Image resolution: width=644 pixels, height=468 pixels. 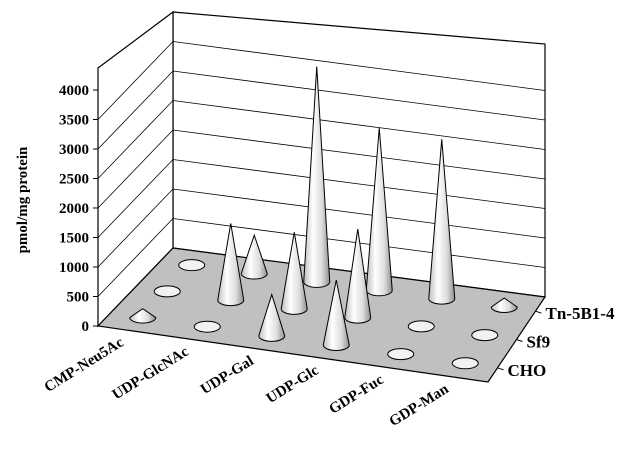 I want to click on y-tick-label: 4000, so click(x=74, y=91).